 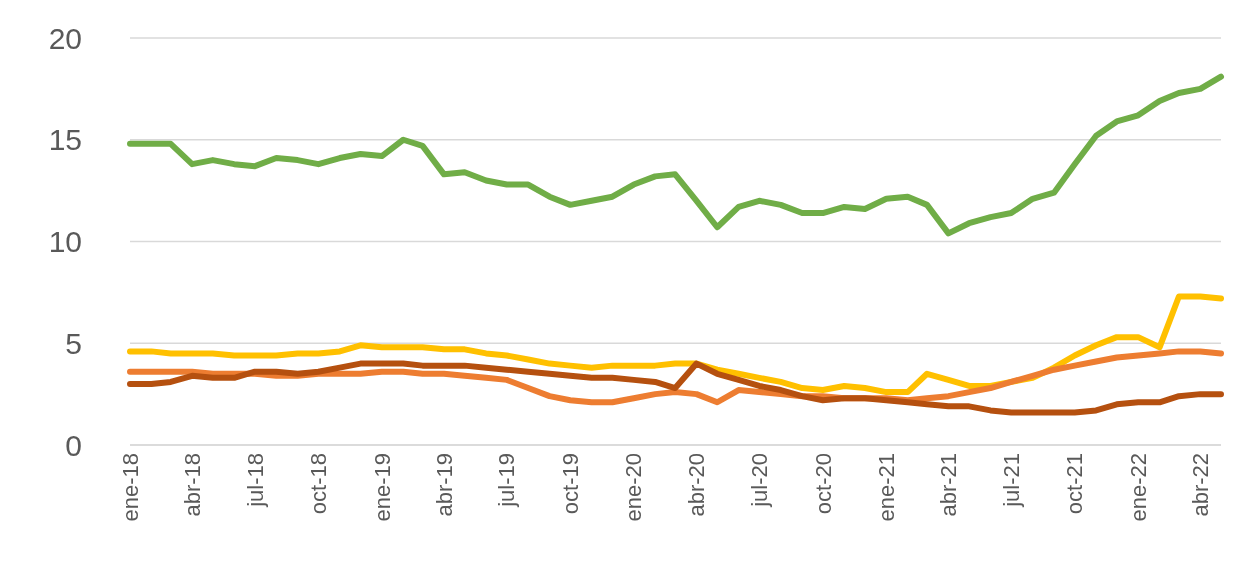 What do you see at coordinates (192, 485) in the screenshot?
I see `x-tick-label: abr-18` at bounding box center [192, 485].